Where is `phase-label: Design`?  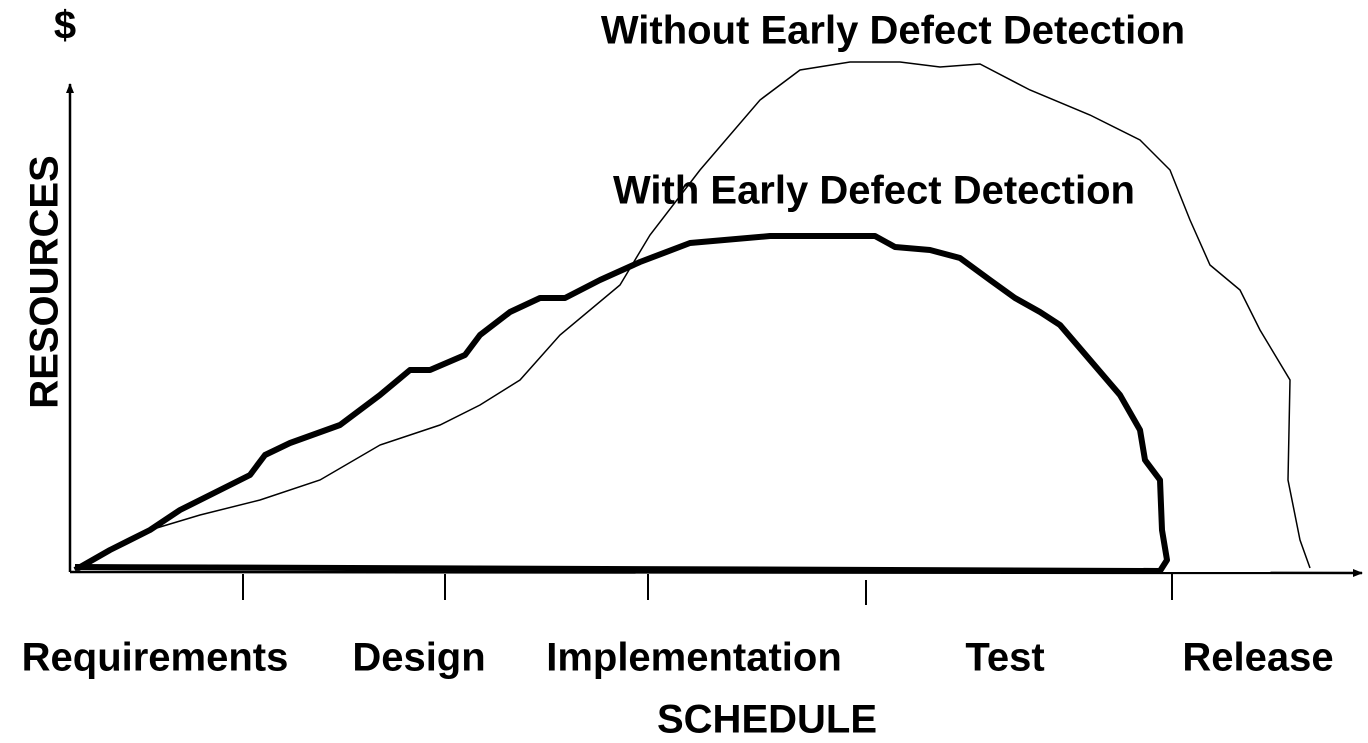
phase-label: Design is located at coordinates (418, 658).